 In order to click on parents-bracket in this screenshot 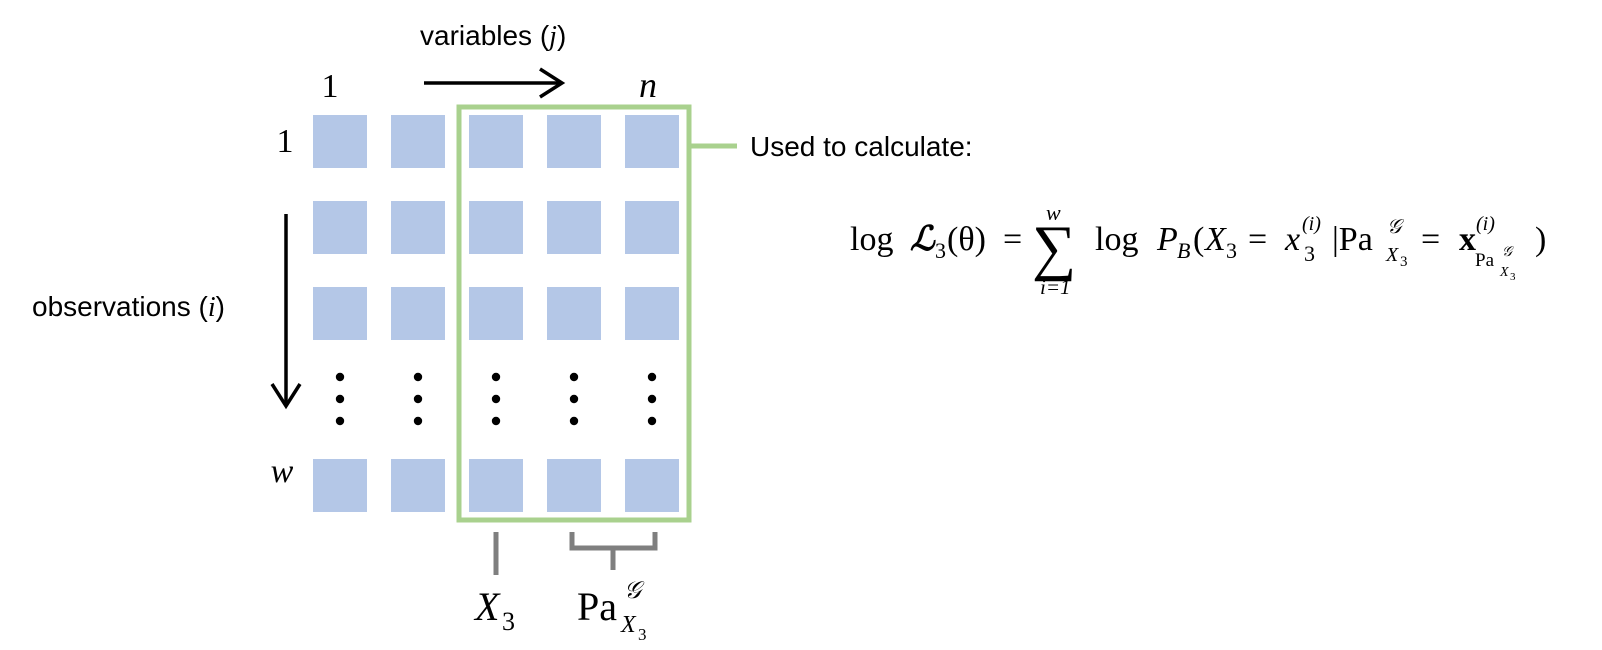, I will do `click(613, 551)`.